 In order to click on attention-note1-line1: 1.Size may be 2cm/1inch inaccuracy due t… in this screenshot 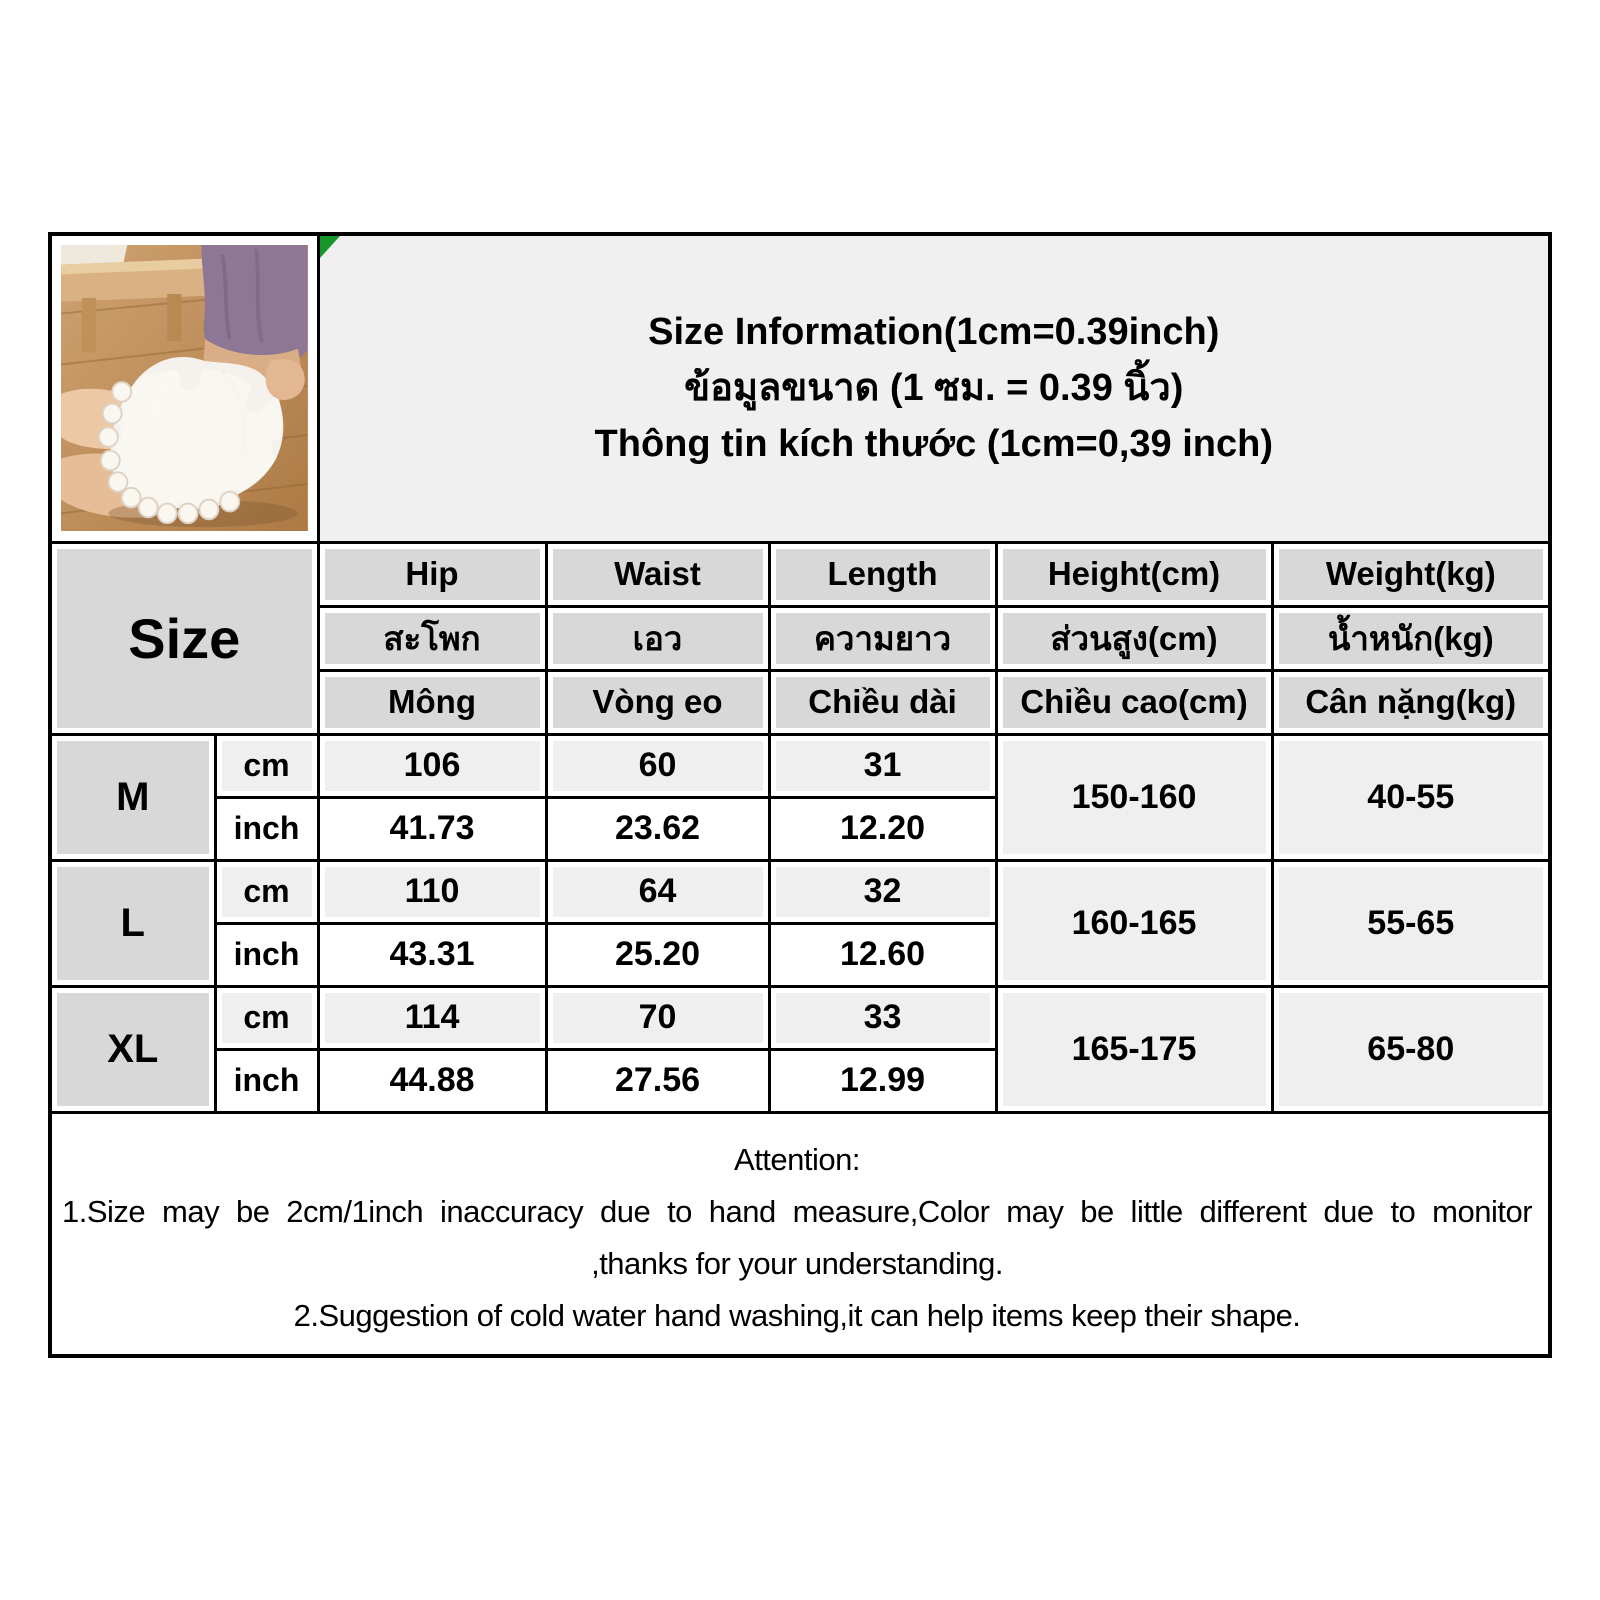, I will do `click(797, 1211)`.